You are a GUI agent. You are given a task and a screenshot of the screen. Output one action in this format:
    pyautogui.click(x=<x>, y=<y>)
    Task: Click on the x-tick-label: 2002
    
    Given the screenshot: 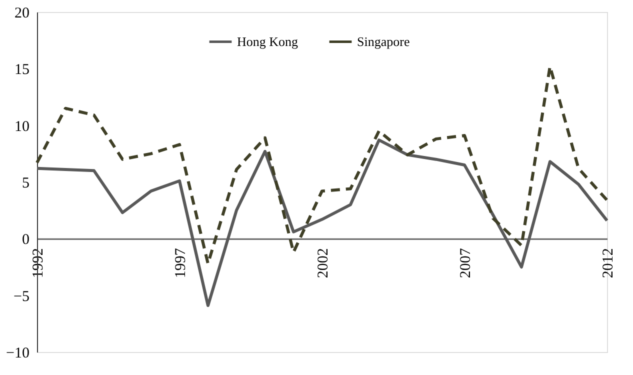 What is the action you would take?
    pyautogui.click(x=324, y=263)
    